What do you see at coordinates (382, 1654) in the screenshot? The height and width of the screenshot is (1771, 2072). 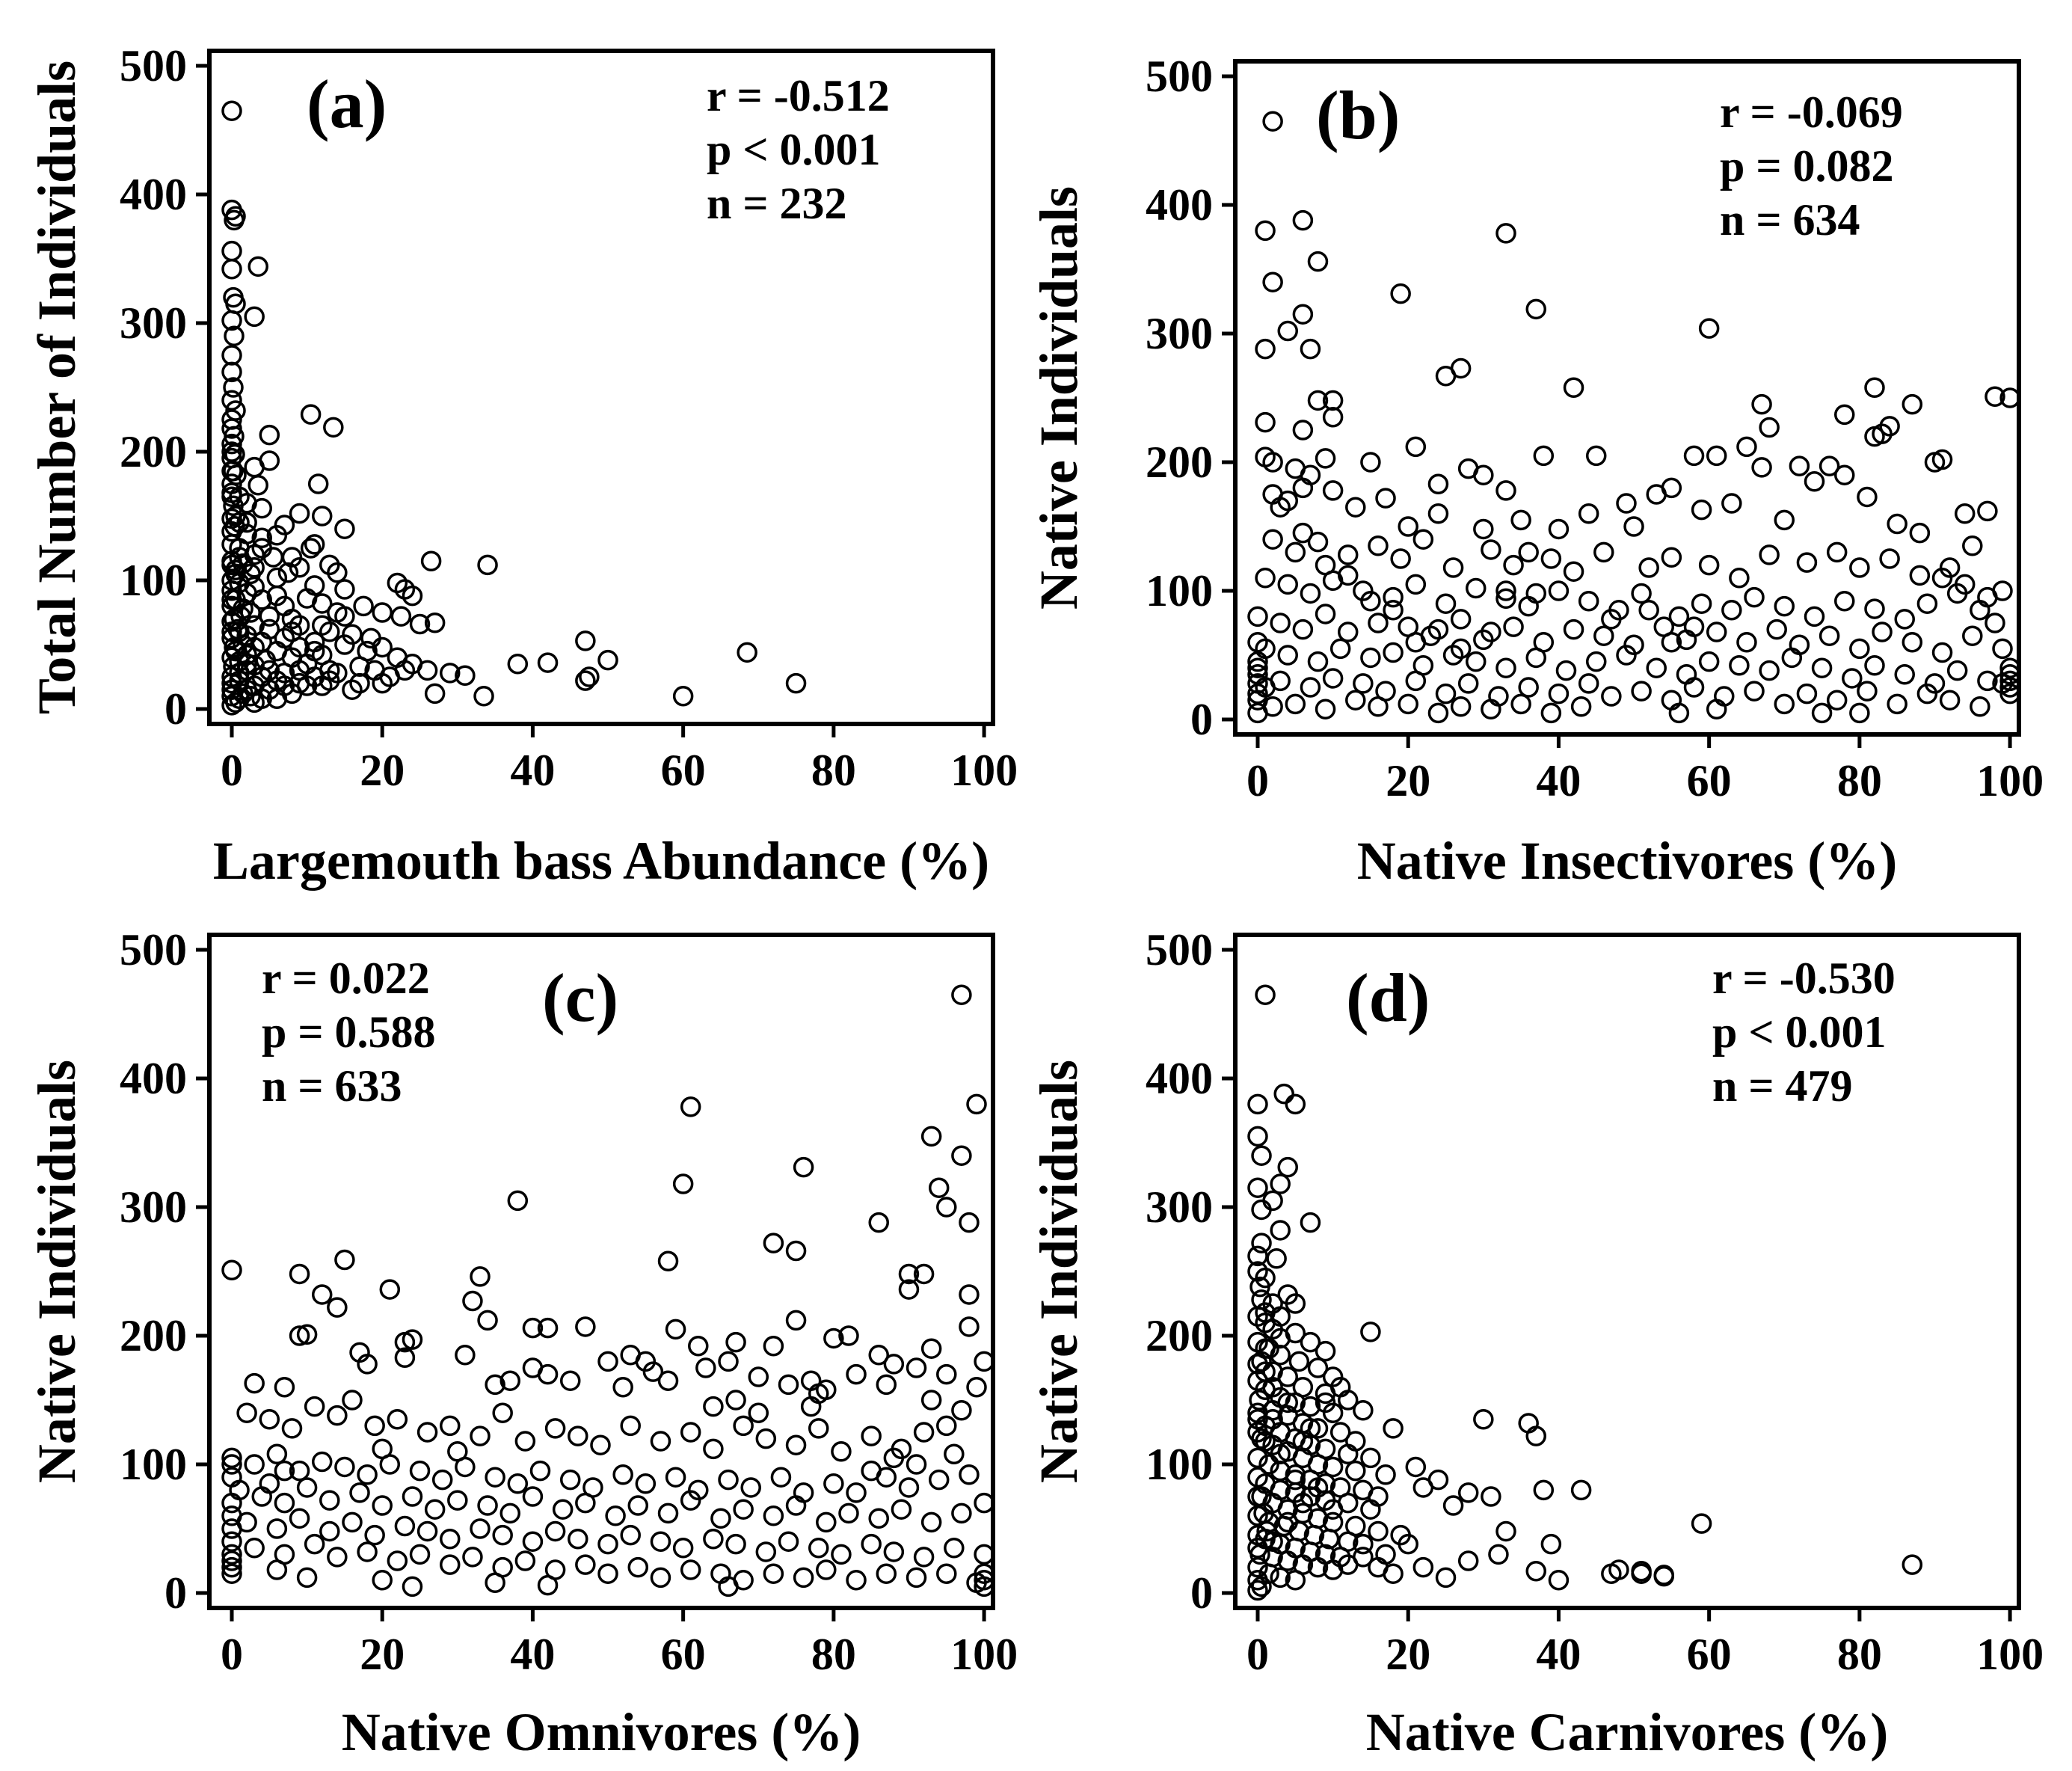 I see `x-tick-label: 20` at bounding box center [382, 1654].